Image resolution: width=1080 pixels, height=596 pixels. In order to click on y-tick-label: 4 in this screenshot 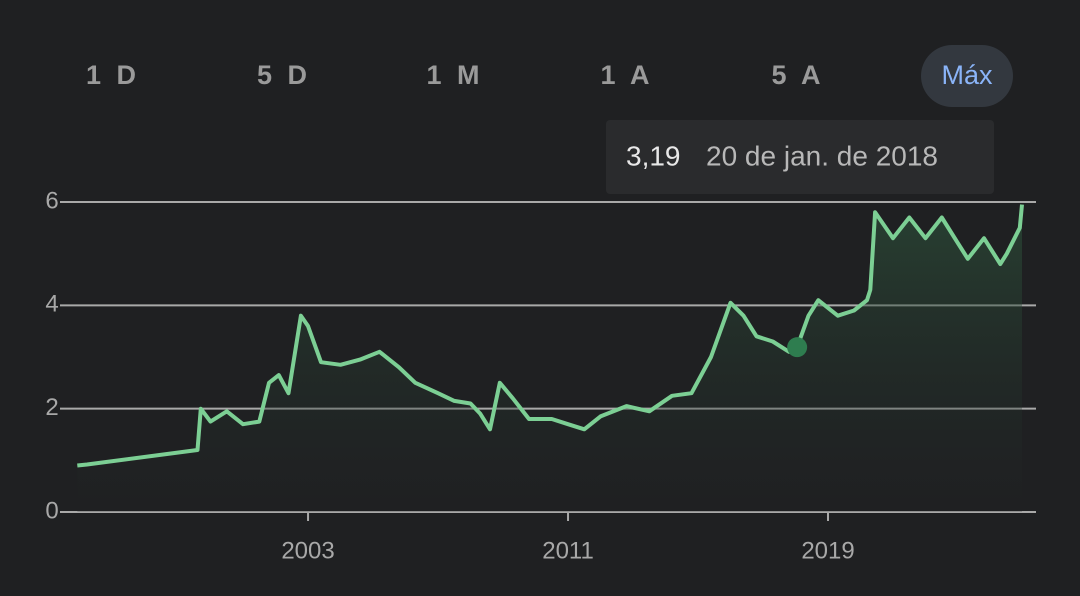, I will do `click(51, 304)`.